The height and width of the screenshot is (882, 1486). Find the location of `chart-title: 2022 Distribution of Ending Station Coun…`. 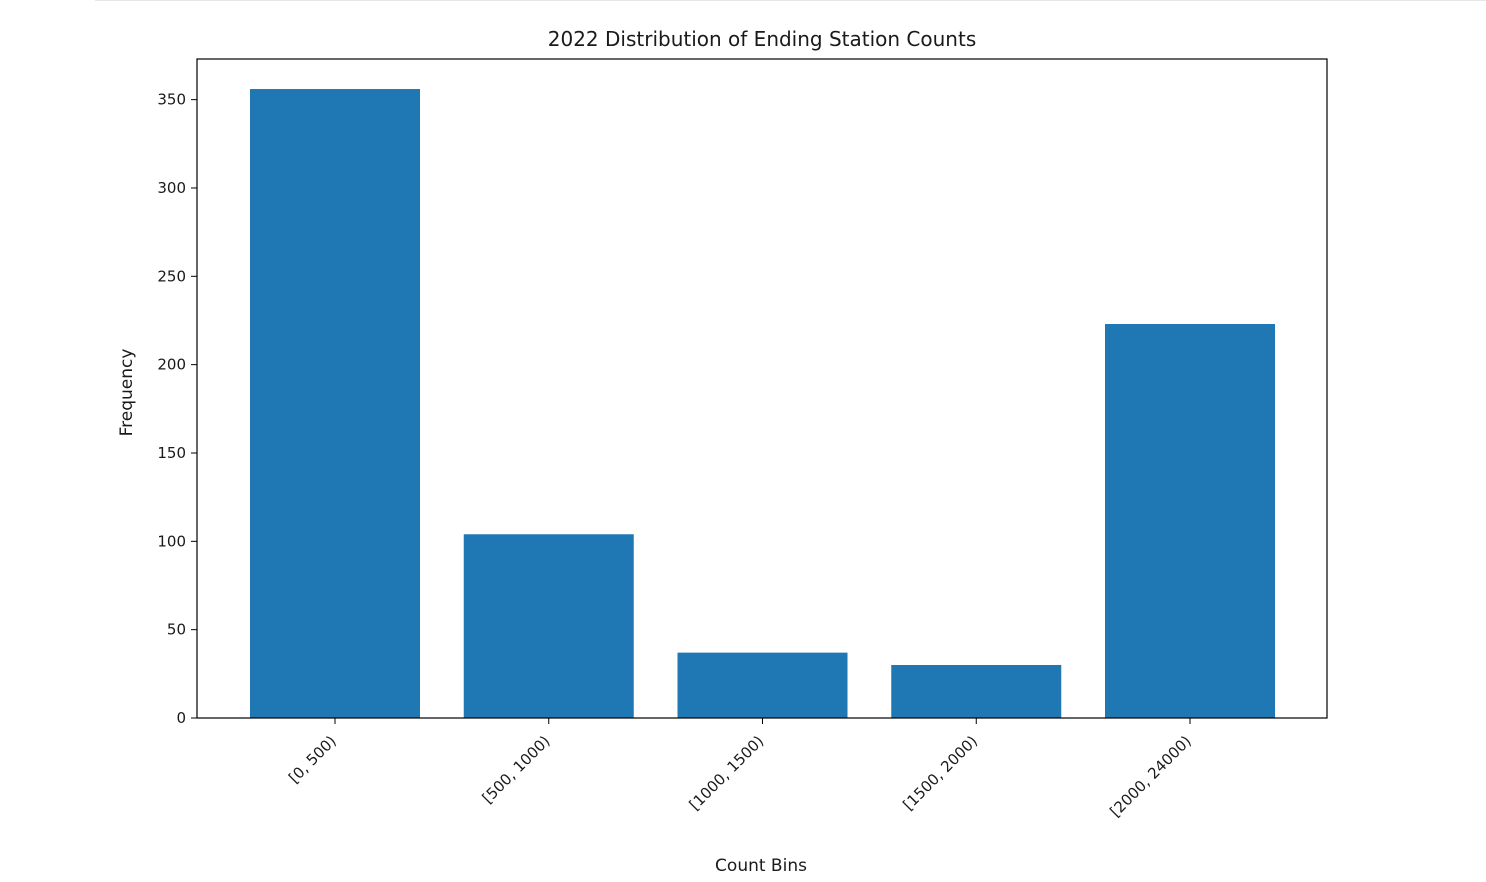

chart-title: 2022 Distribution of Ending Station Coun… is located at coordinates (762, 39).